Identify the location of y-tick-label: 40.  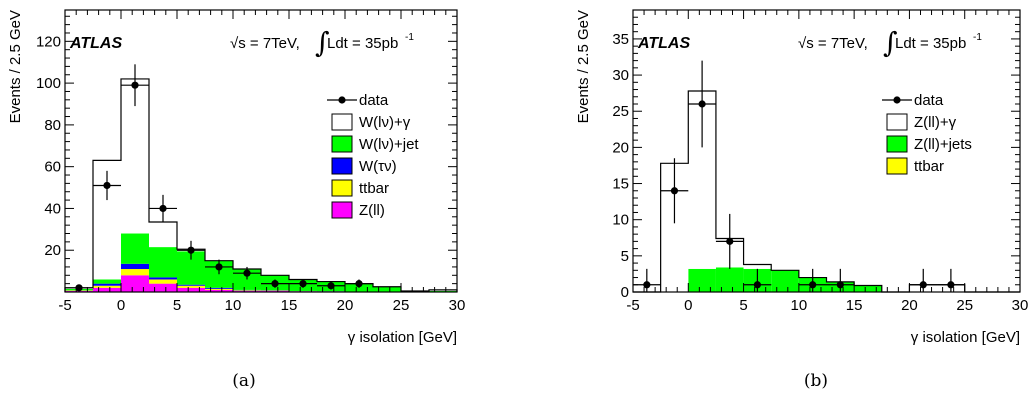
(52, 208).